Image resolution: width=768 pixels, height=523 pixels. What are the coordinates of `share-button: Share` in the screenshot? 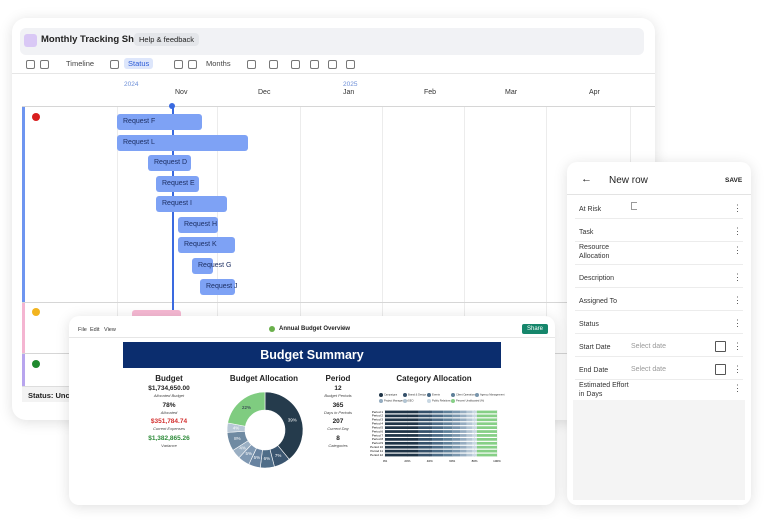 It's located at (535, 329).